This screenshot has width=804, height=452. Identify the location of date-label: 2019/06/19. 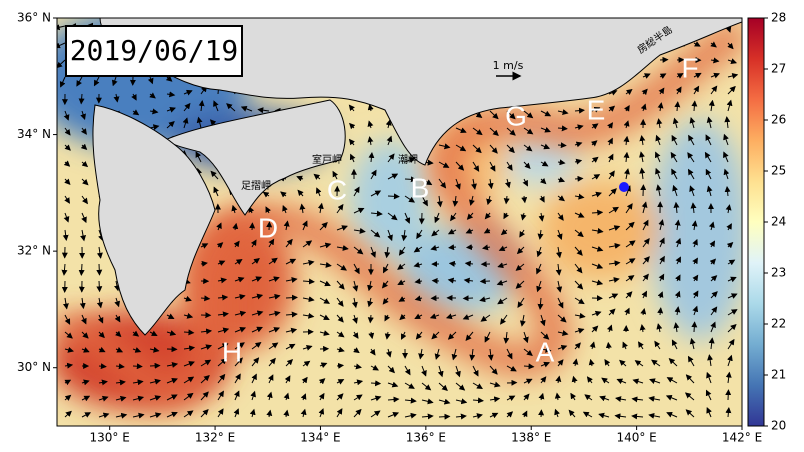
(154, 50).